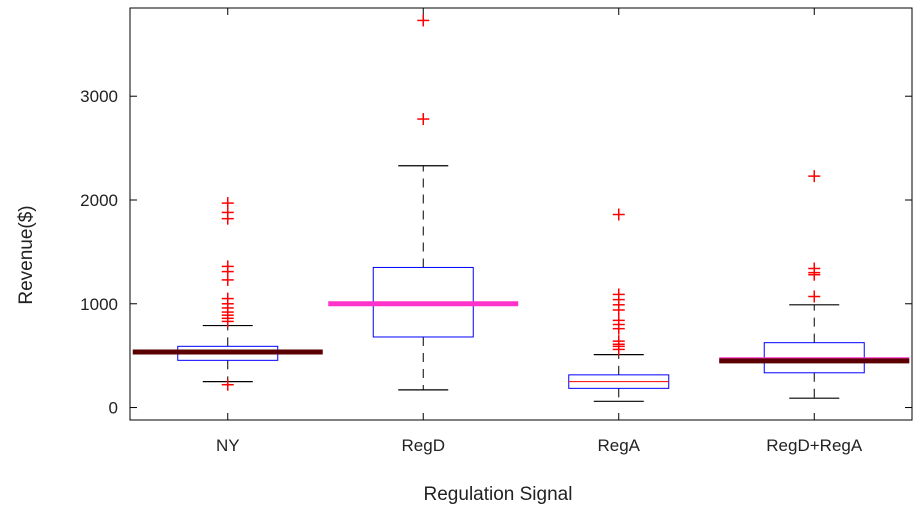  Describe the element at coordinates (113, 408) in the screenshot. I see `y-tick-label: 0` at that location.